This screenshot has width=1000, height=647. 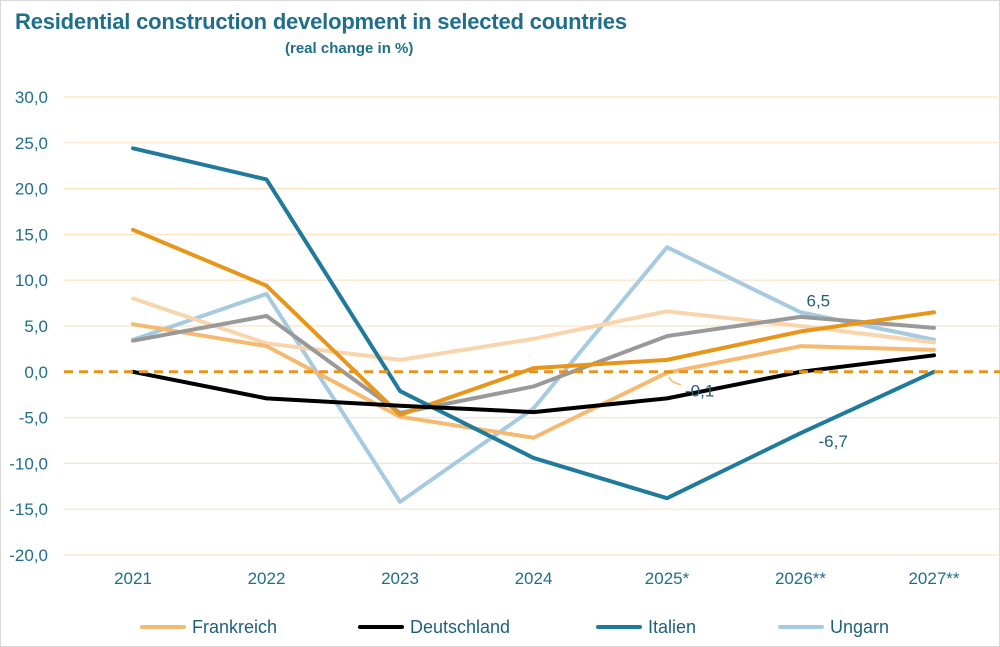 I want to click on y-tick-label: -10,0, so click(x=28, y=463).